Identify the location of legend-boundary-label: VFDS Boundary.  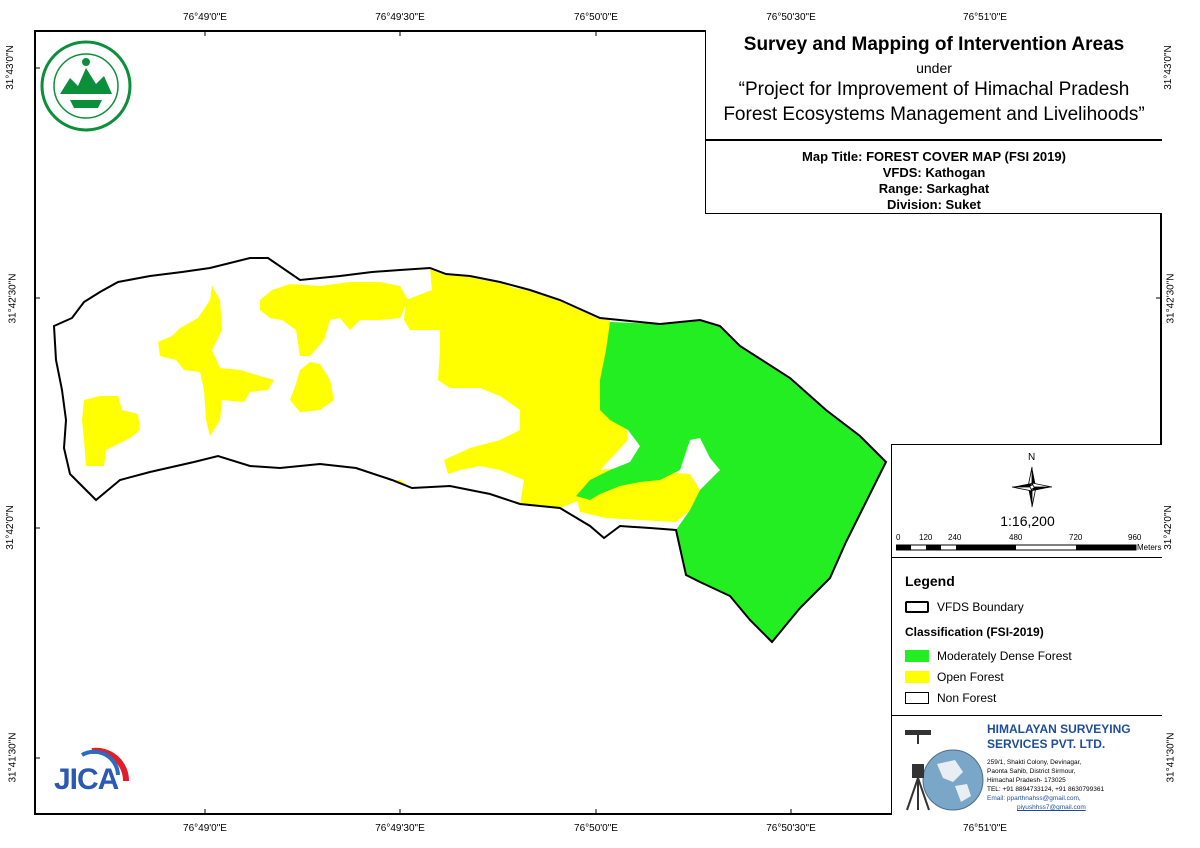
(980, 607).